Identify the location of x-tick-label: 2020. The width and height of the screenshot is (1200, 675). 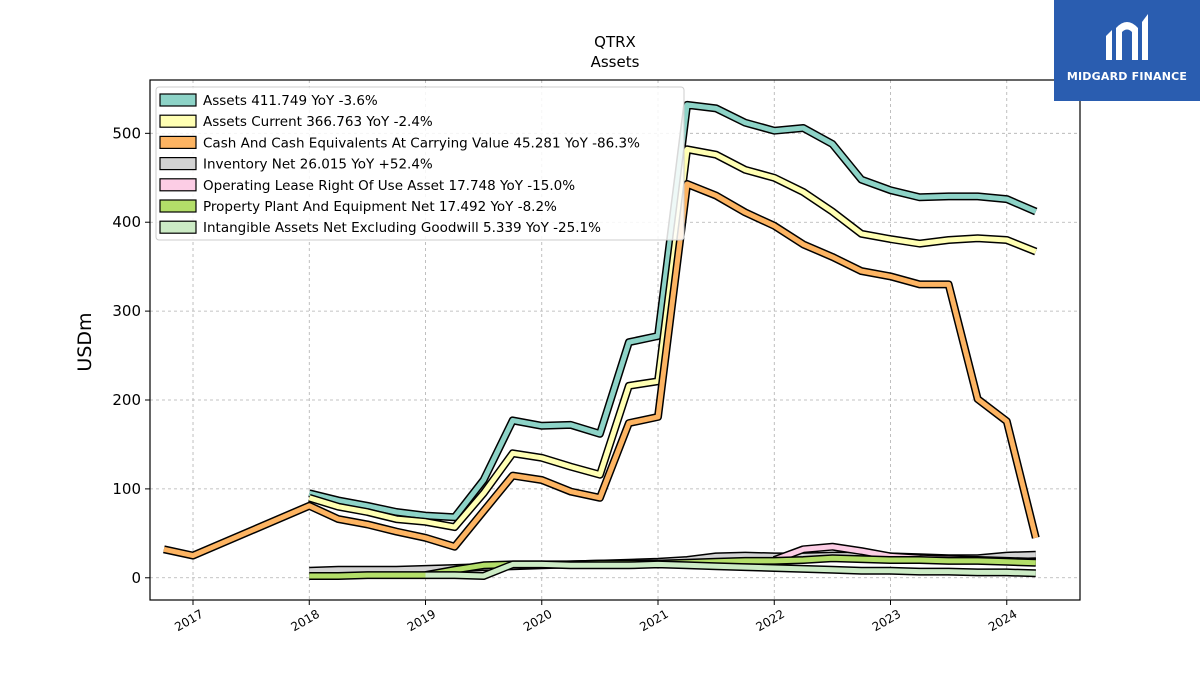
(537, 620).